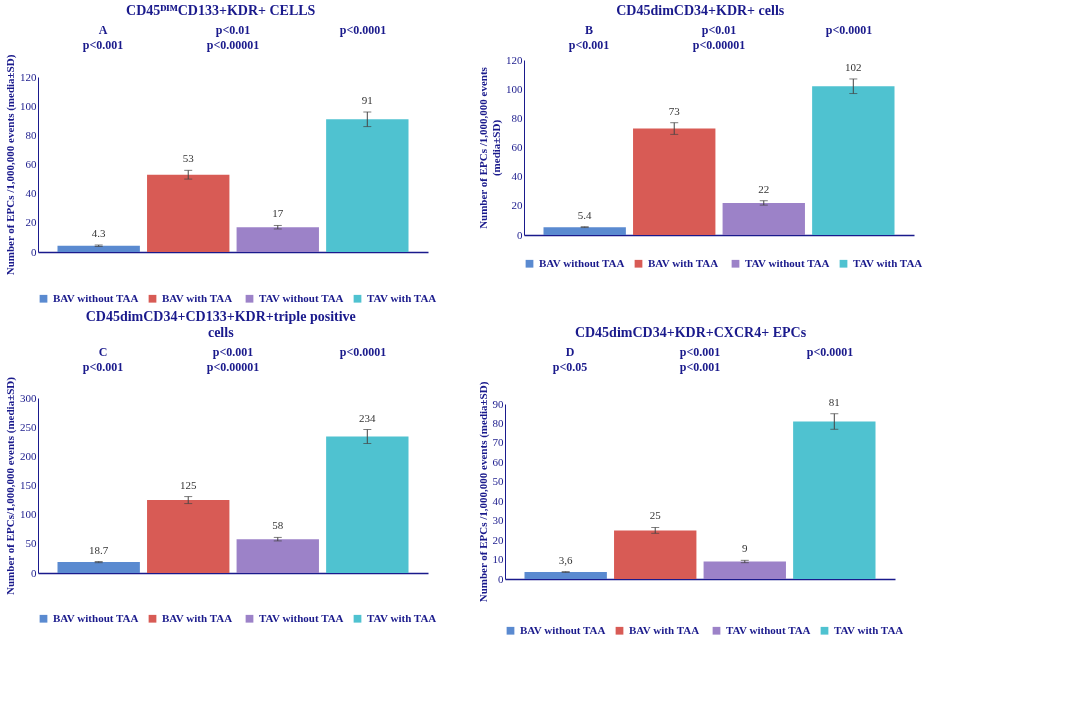 The width and height of the screenshot is (1068, 716). Describe the element at coordinates (28, 455) in the screenshot. I see `y-tick-label: 200` at that location.